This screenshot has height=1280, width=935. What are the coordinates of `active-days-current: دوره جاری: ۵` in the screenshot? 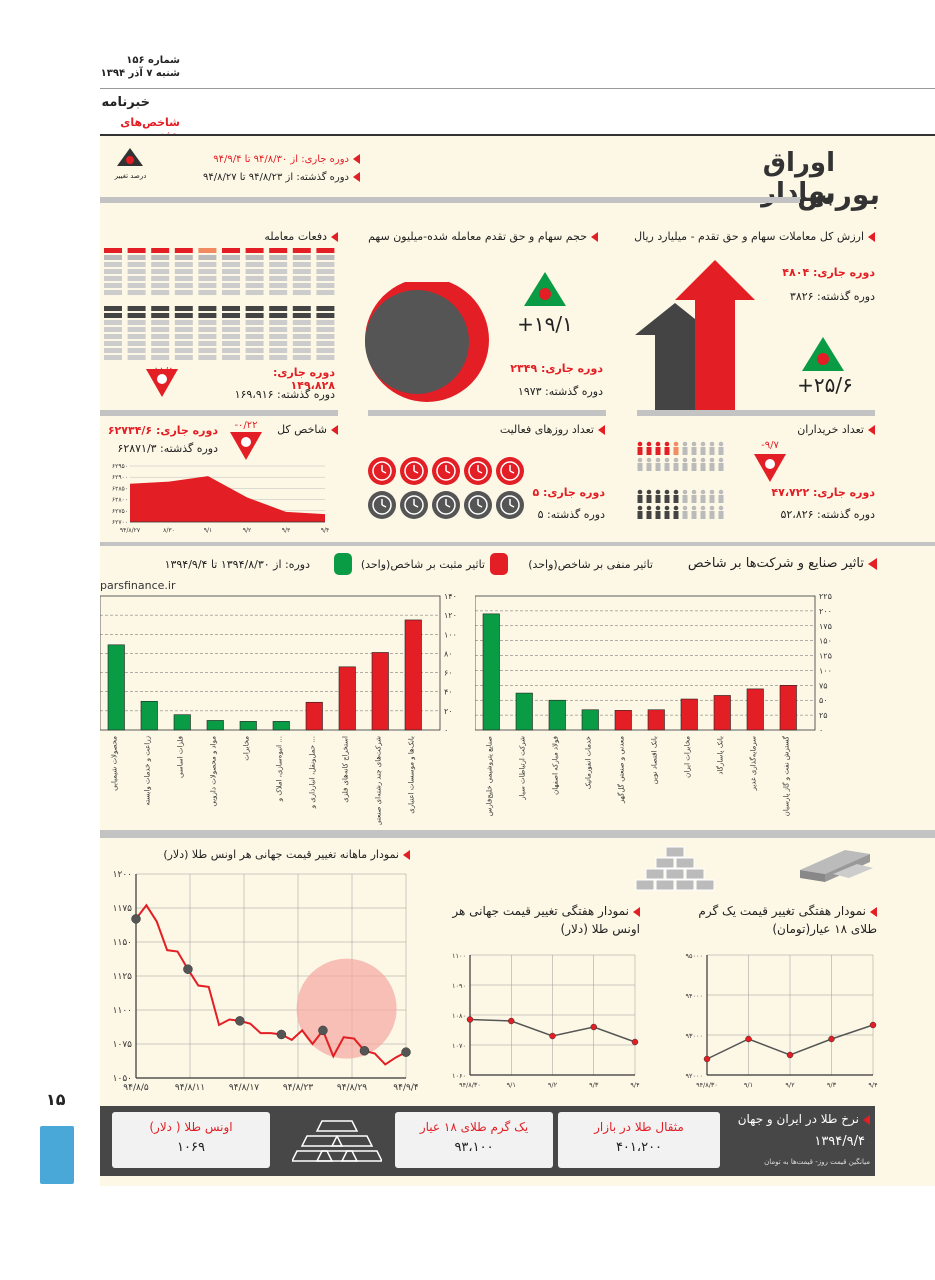 It's located at (568, 492).